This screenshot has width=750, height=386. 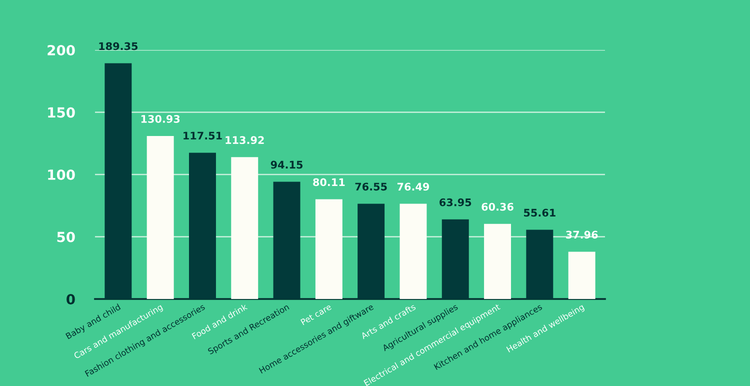 I want to click on data-label: 76.55, so click(x=371, y=186).